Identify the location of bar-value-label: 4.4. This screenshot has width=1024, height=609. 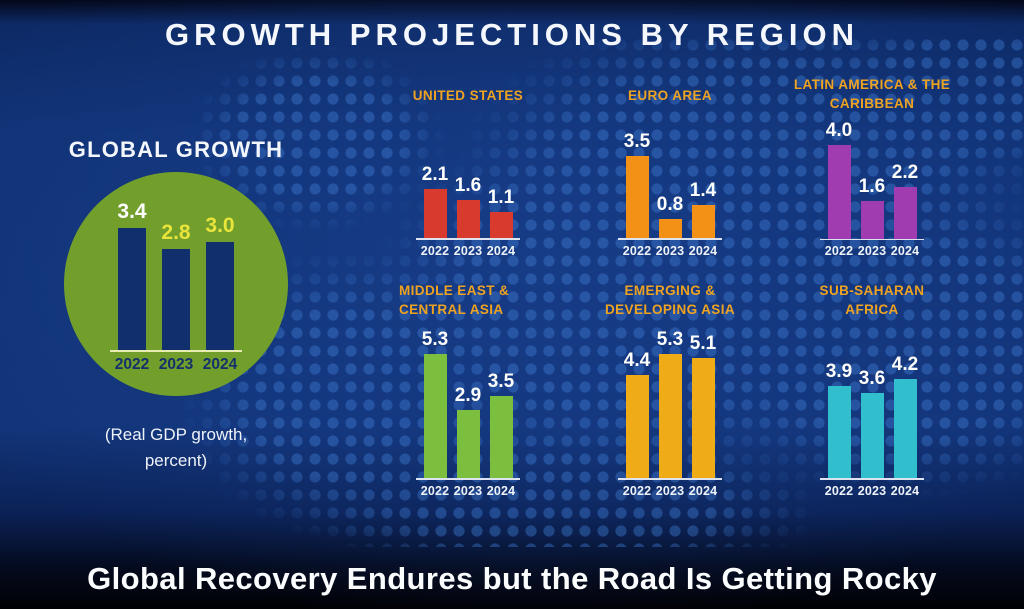
(637, 360).